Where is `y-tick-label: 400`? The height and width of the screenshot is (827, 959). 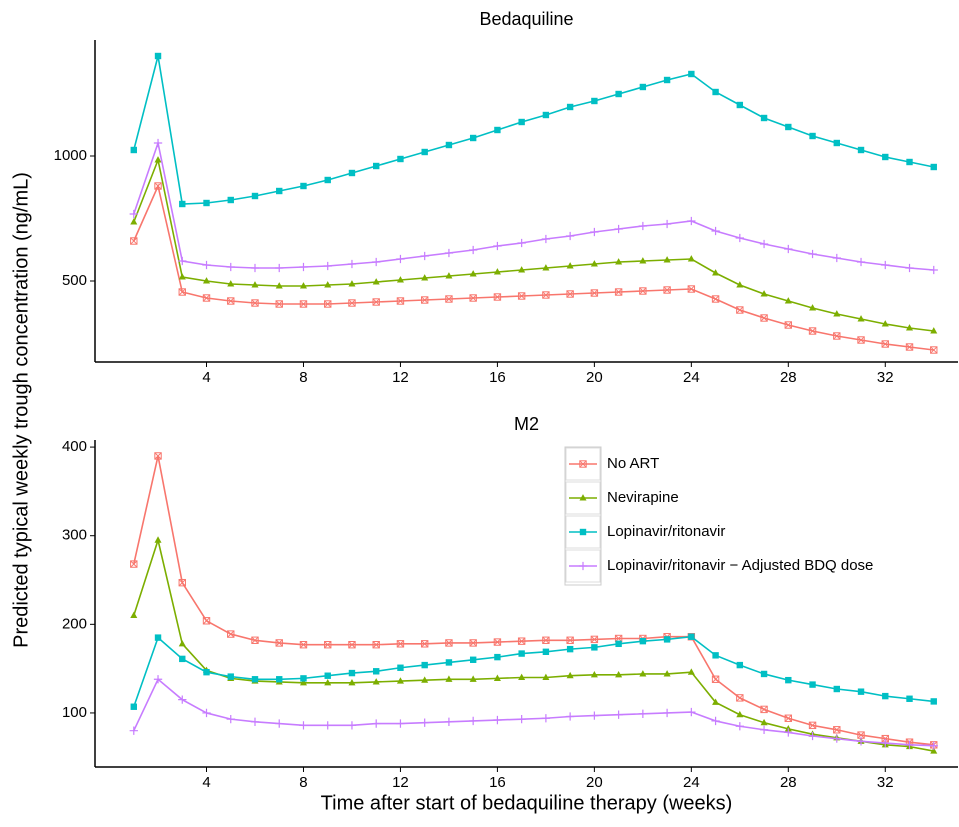
y-tick-label: 400 is located at coordinates (74, 446).